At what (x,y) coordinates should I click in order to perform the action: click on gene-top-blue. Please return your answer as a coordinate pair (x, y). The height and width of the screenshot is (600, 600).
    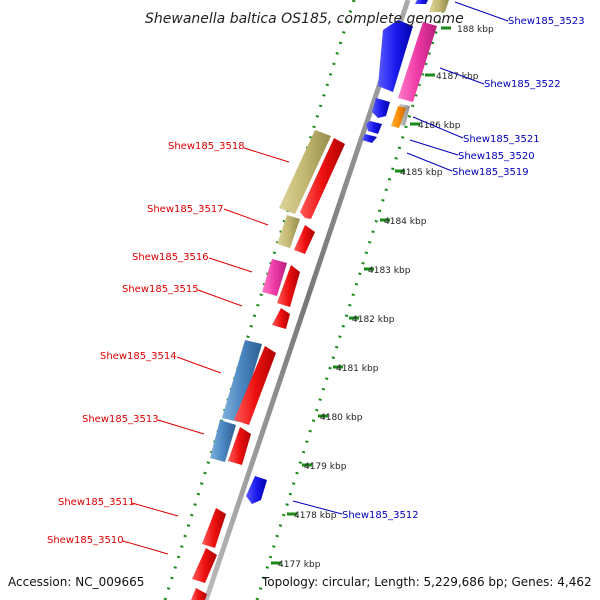
    Looking at the image, I should click on (421, 2).